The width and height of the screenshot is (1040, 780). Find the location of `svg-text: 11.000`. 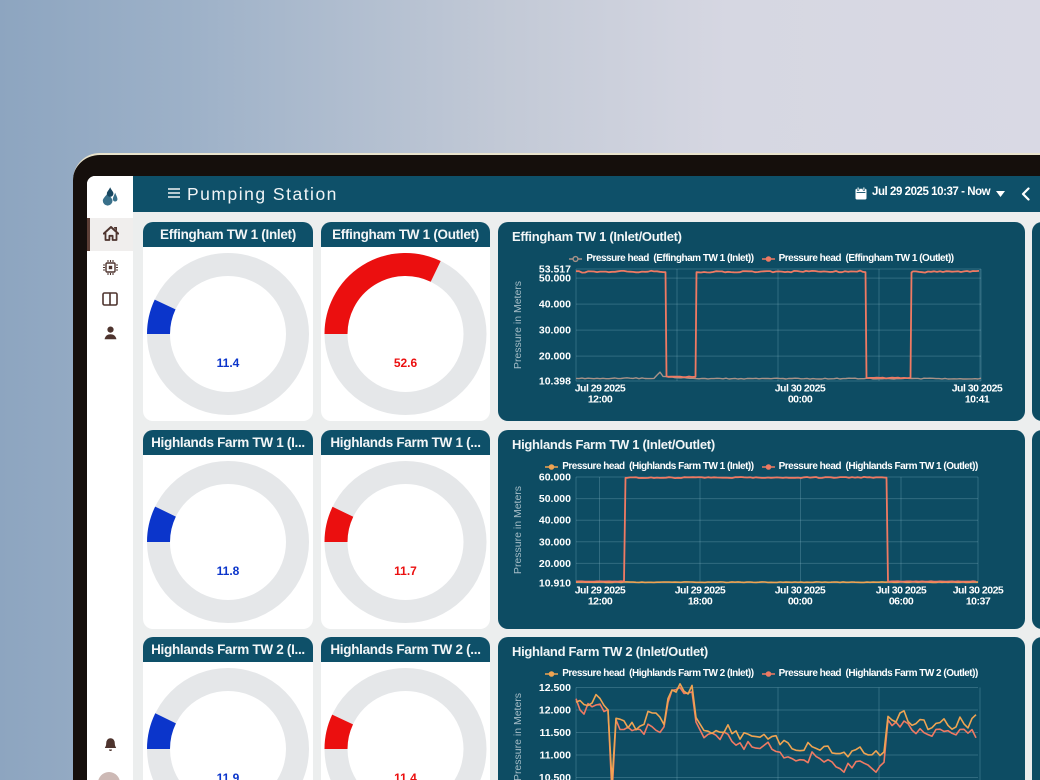

svg-text: 11.000 is located at coordinates (555, 756).